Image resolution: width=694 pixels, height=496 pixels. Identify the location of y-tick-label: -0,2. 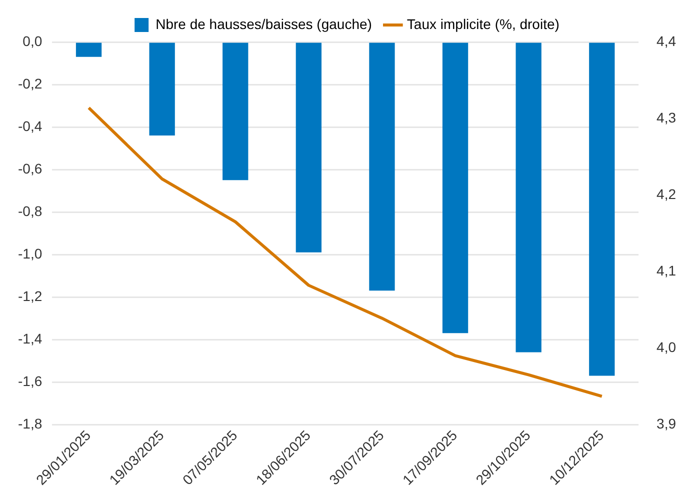
(30, 83).